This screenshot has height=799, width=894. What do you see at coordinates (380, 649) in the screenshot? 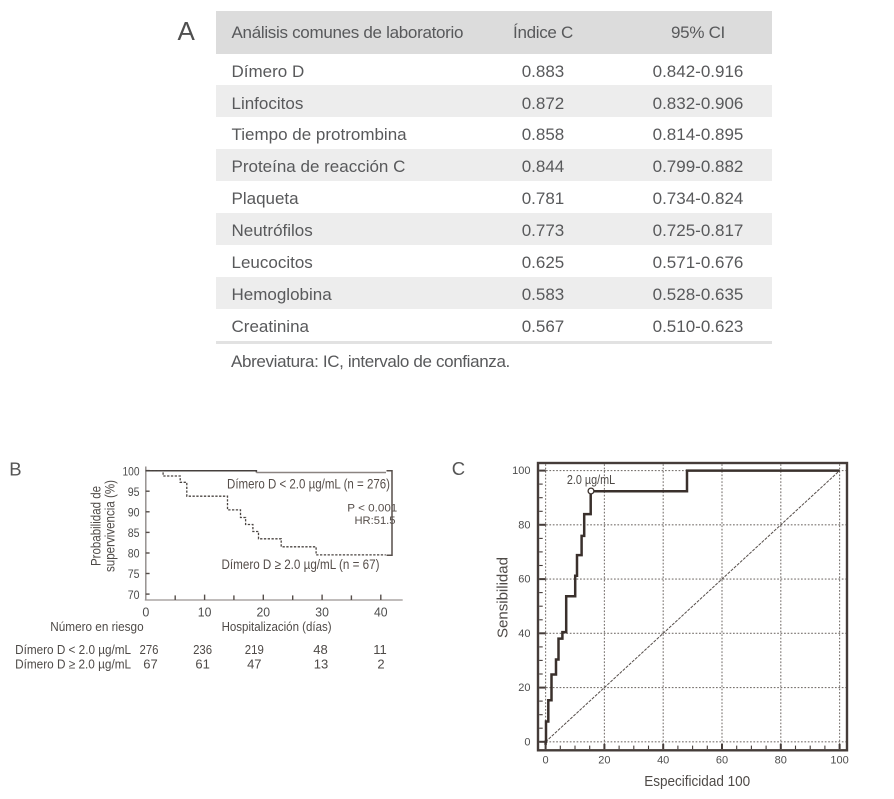
I see `svg-text: 11` at bounding box center [380, 649].